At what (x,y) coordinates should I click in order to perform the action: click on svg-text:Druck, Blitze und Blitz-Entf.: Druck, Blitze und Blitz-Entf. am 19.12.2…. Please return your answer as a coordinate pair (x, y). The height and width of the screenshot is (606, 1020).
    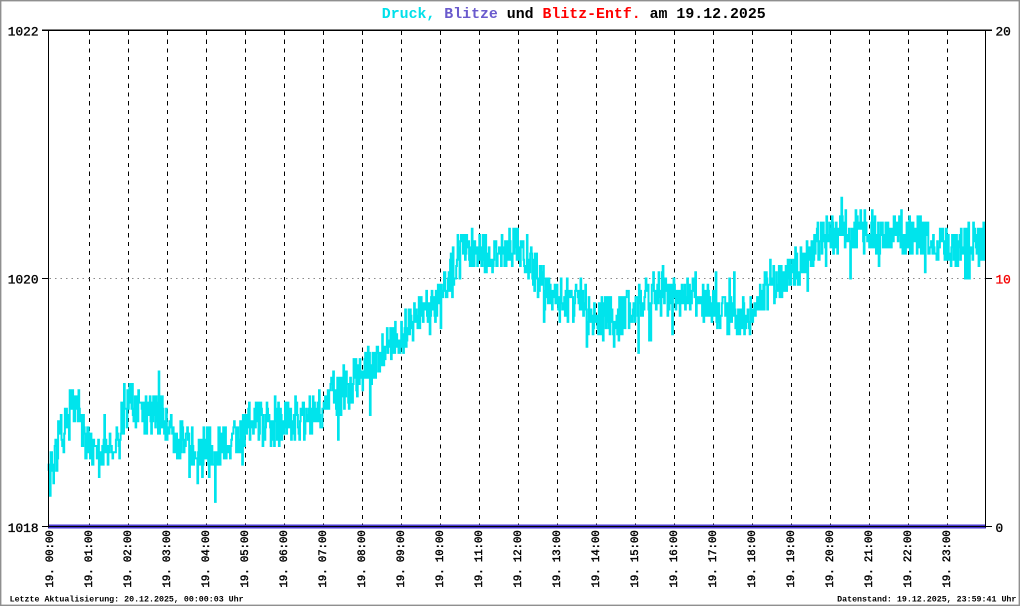
    Looking at the image, I should click on (574, 15).